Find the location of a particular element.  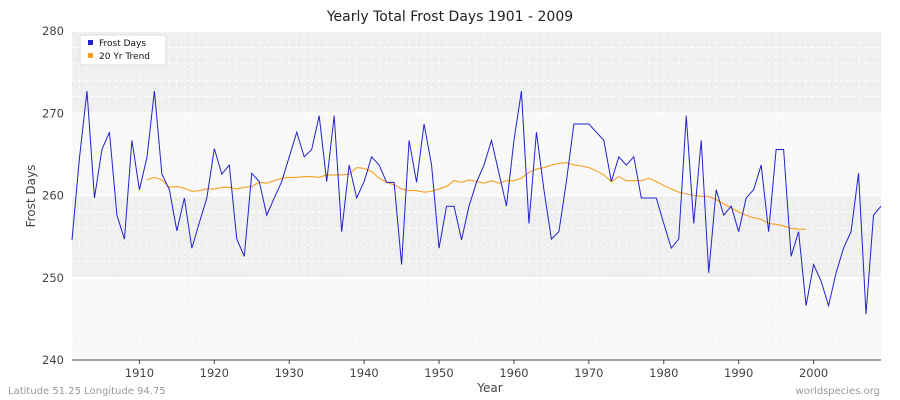

x-tick-label: 1990 is located at coordinates (738, 373).